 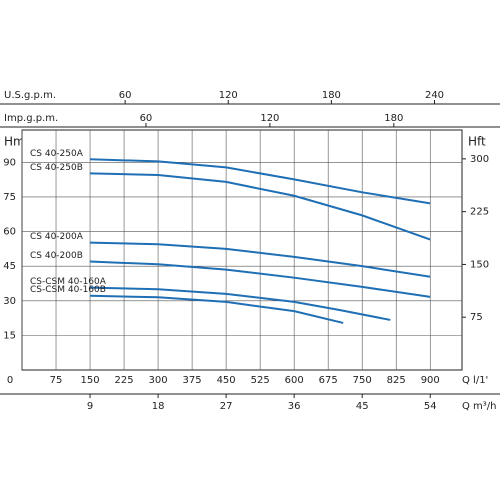 What do you see at coordinates (479, 159) in the screenshot?
I see `y2-tick-label: 300` at bounding box center [479, 159].